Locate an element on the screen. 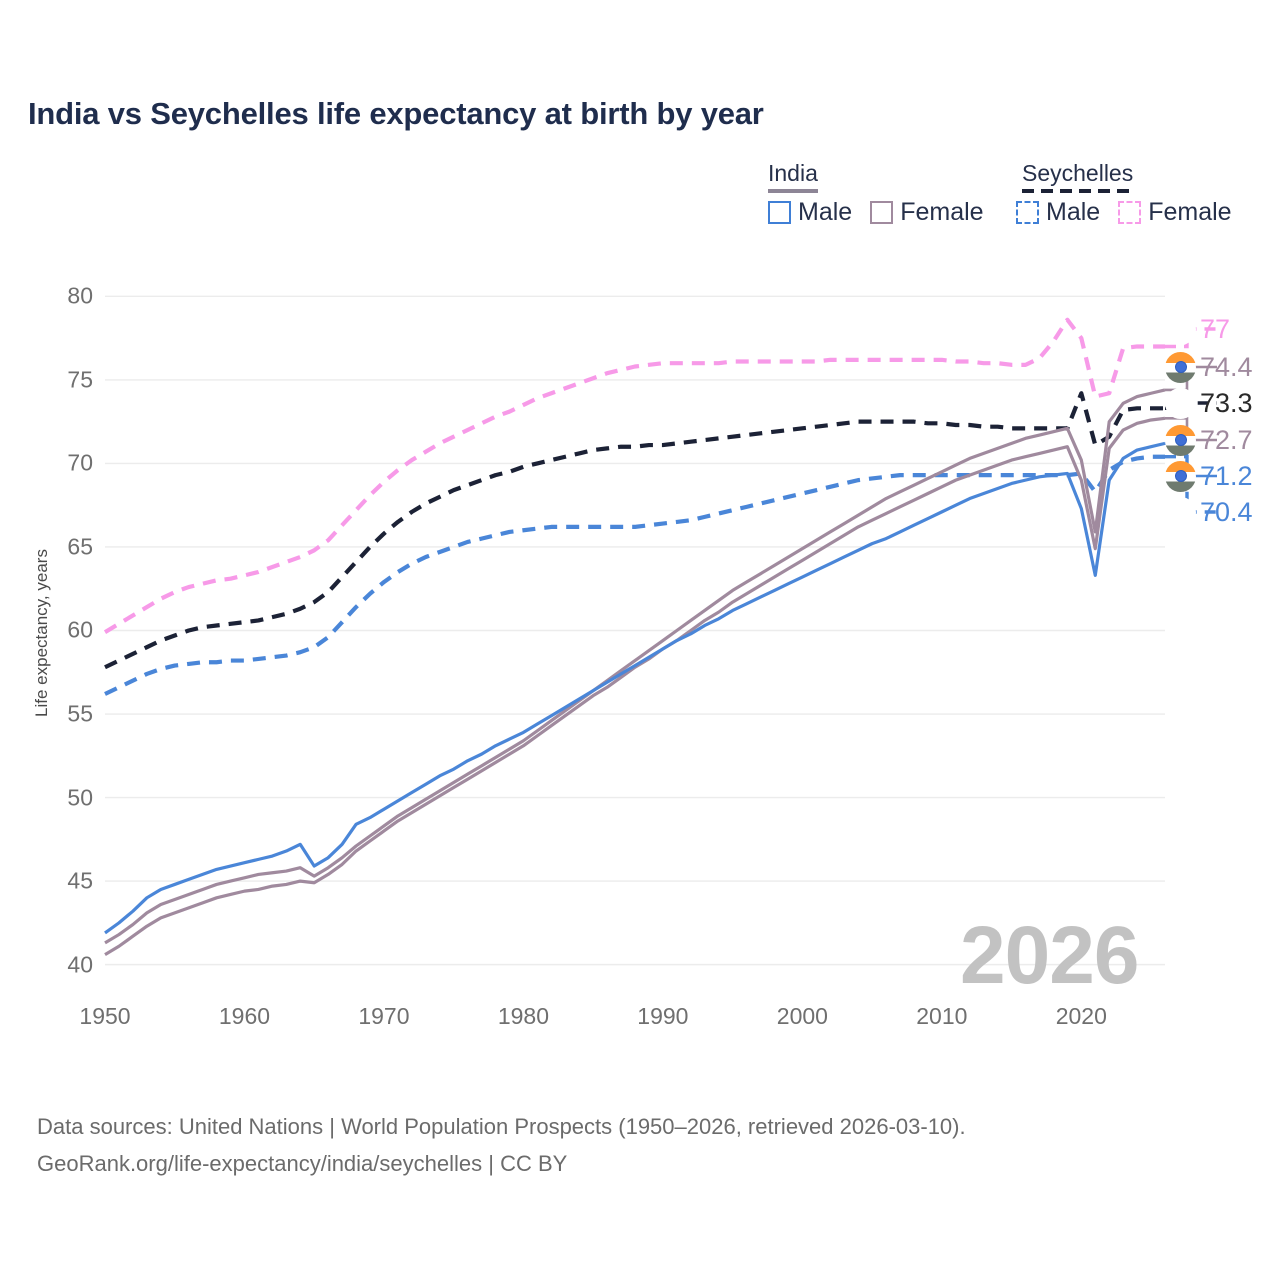 The height and width of the screenshot is (1280, 1280). legend-group-seychelles: Seychelles is located at coordinates (1078, 176).